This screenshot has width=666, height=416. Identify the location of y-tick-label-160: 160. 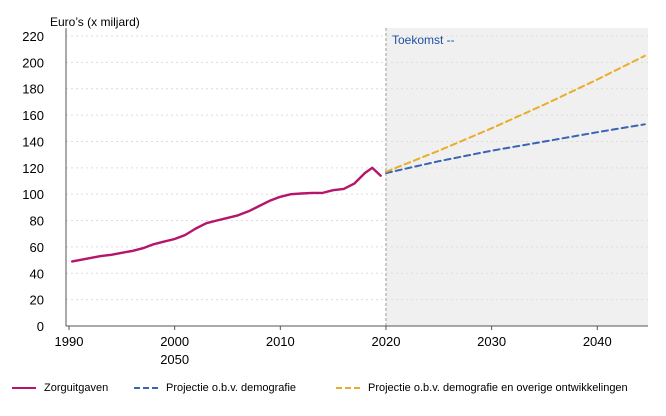
(33, 115).